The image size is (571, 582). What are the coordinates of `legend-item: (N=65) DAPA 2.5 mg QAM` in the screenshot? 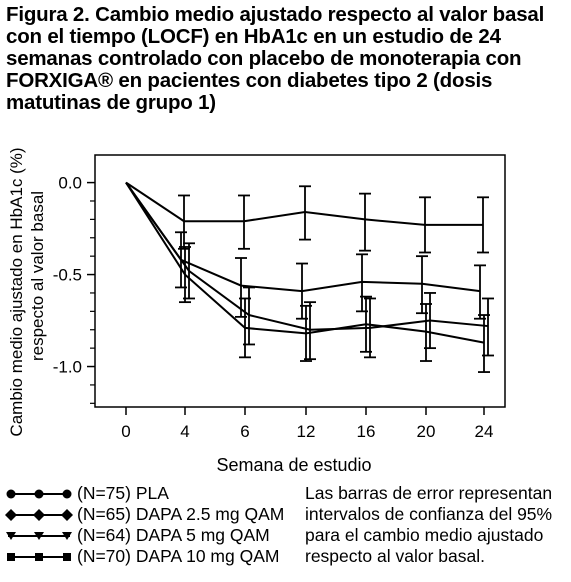 It's located at (144, 514).